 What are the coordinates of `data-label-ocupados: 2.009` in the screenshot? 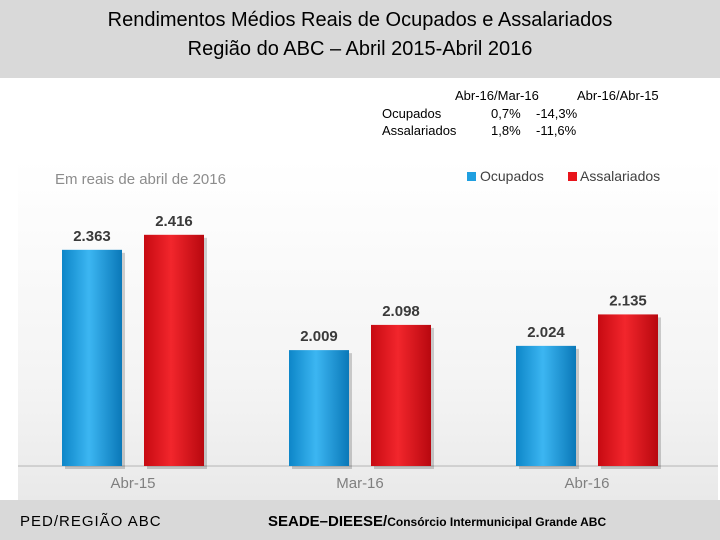 It's located at (319, 336).